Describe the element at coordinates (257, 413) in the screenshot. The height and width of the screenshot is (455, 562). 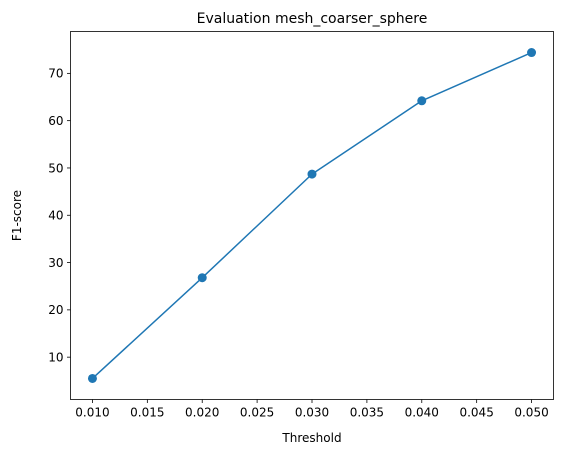
I see `x-tick-label: 0.025` at that location.